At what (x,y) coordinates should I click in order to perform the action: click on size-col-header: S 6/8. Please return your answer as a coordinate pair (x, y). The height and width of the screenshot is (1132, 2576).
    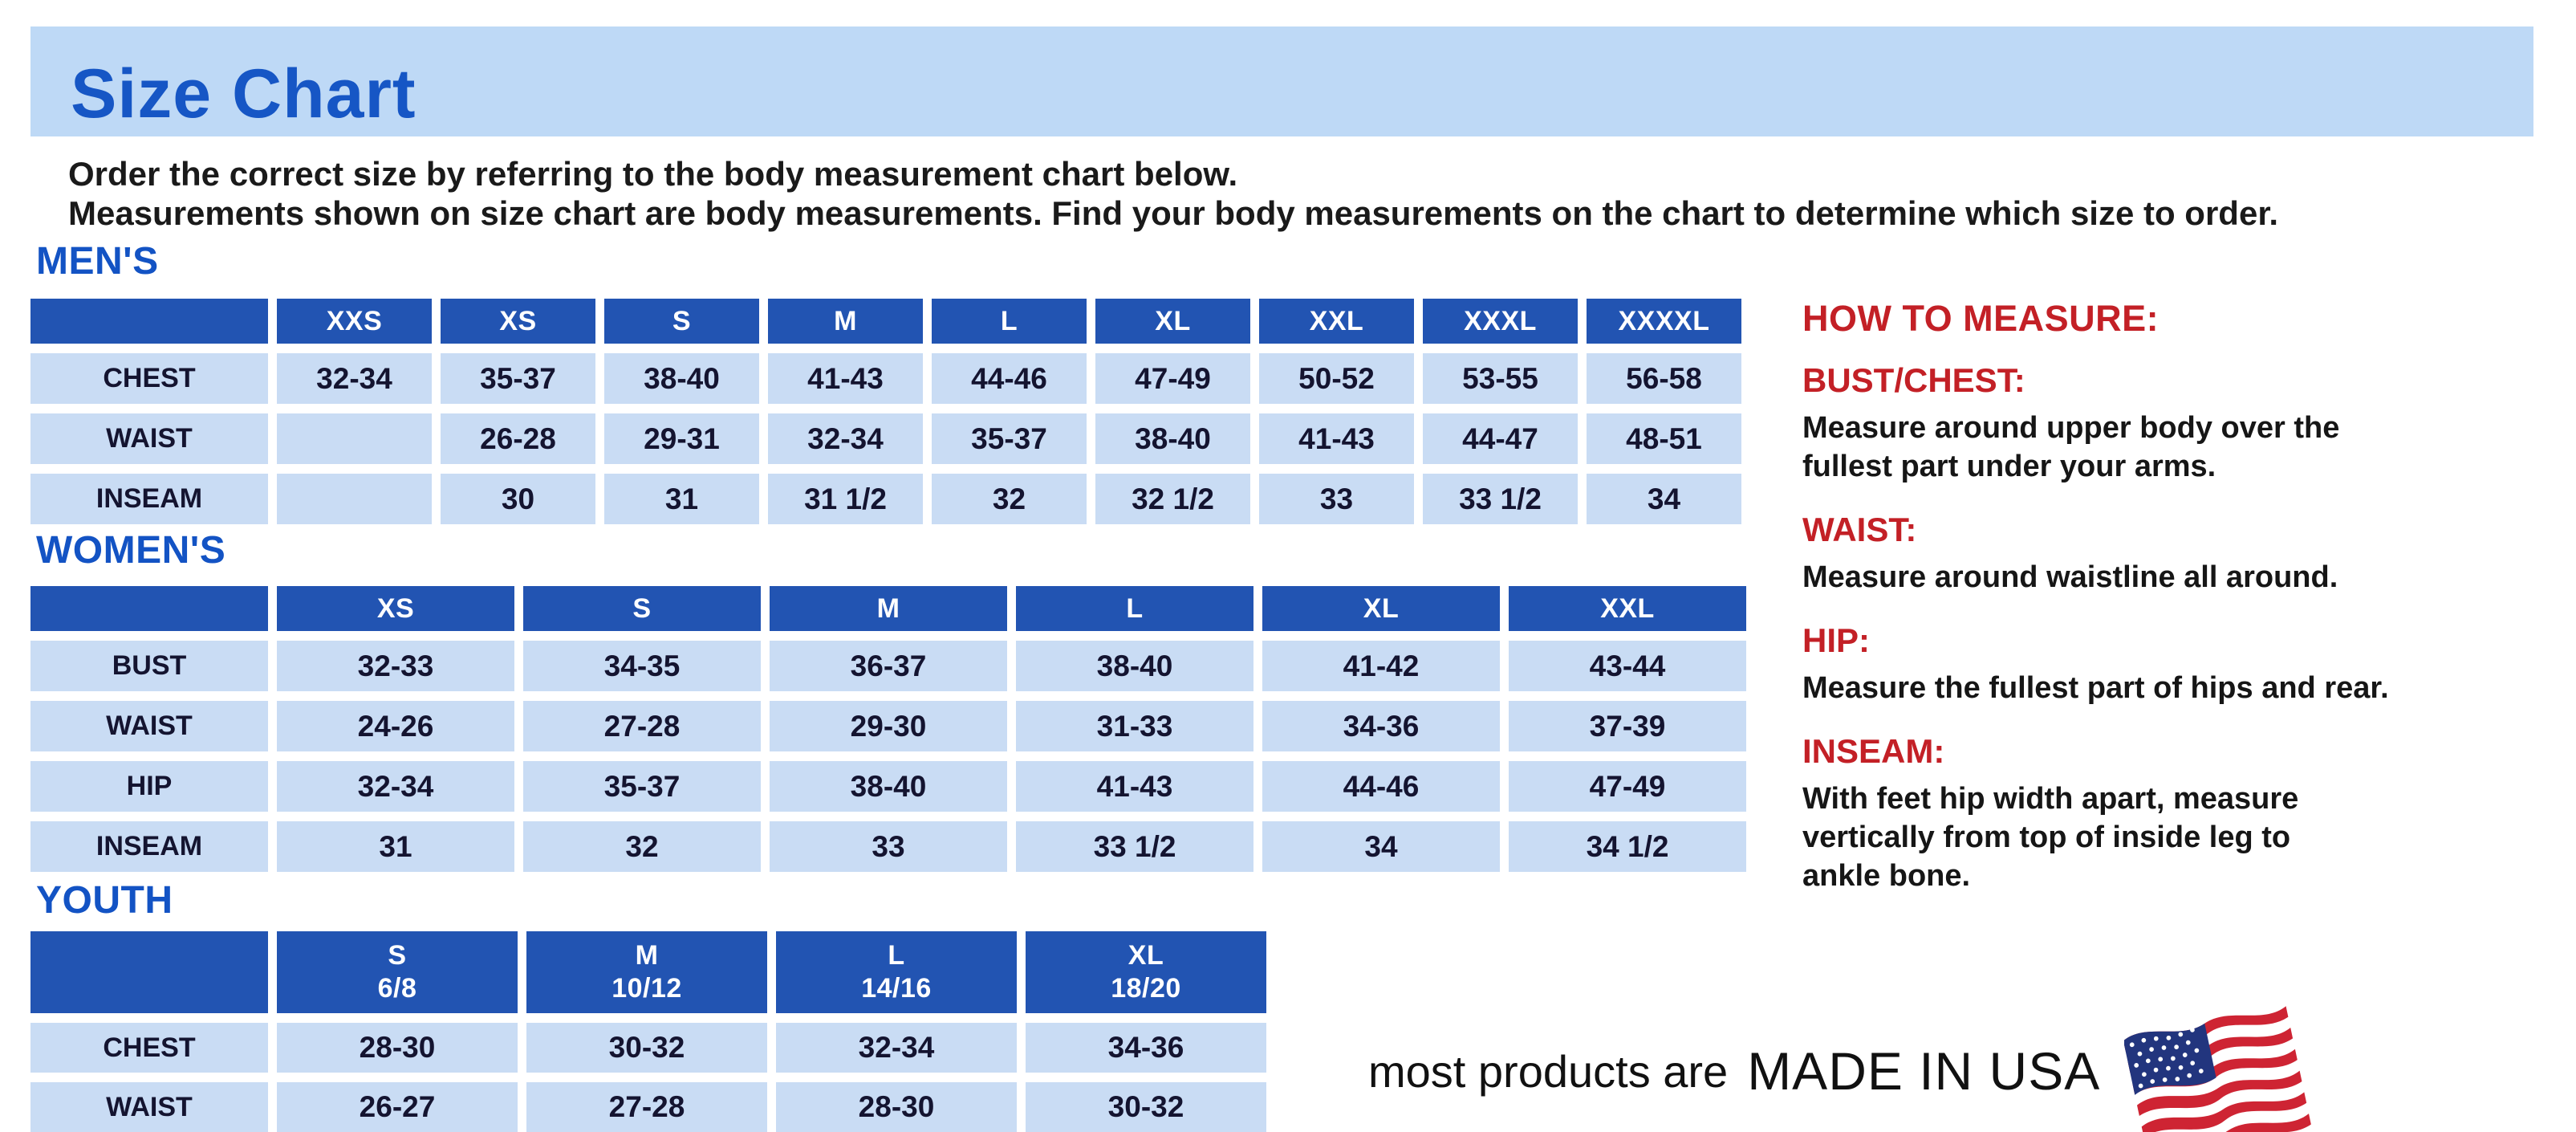
    Looking at the image, I should click on (397, 972).